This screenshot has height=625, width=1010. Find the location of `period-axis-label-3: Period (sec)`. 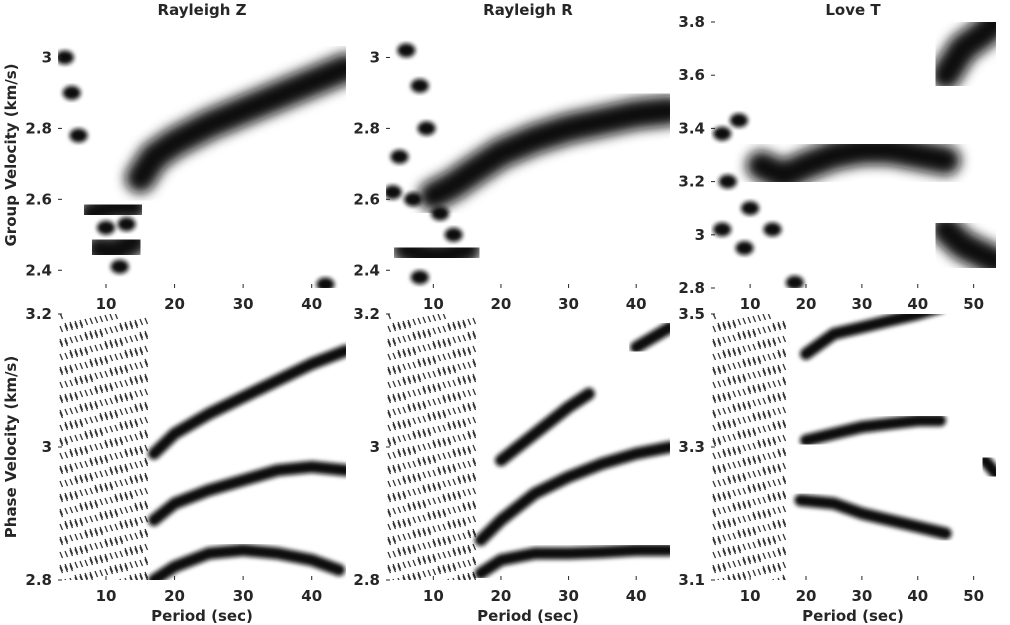

period-axis-label-3: Period (sec) is located at coordinates (853, 616).